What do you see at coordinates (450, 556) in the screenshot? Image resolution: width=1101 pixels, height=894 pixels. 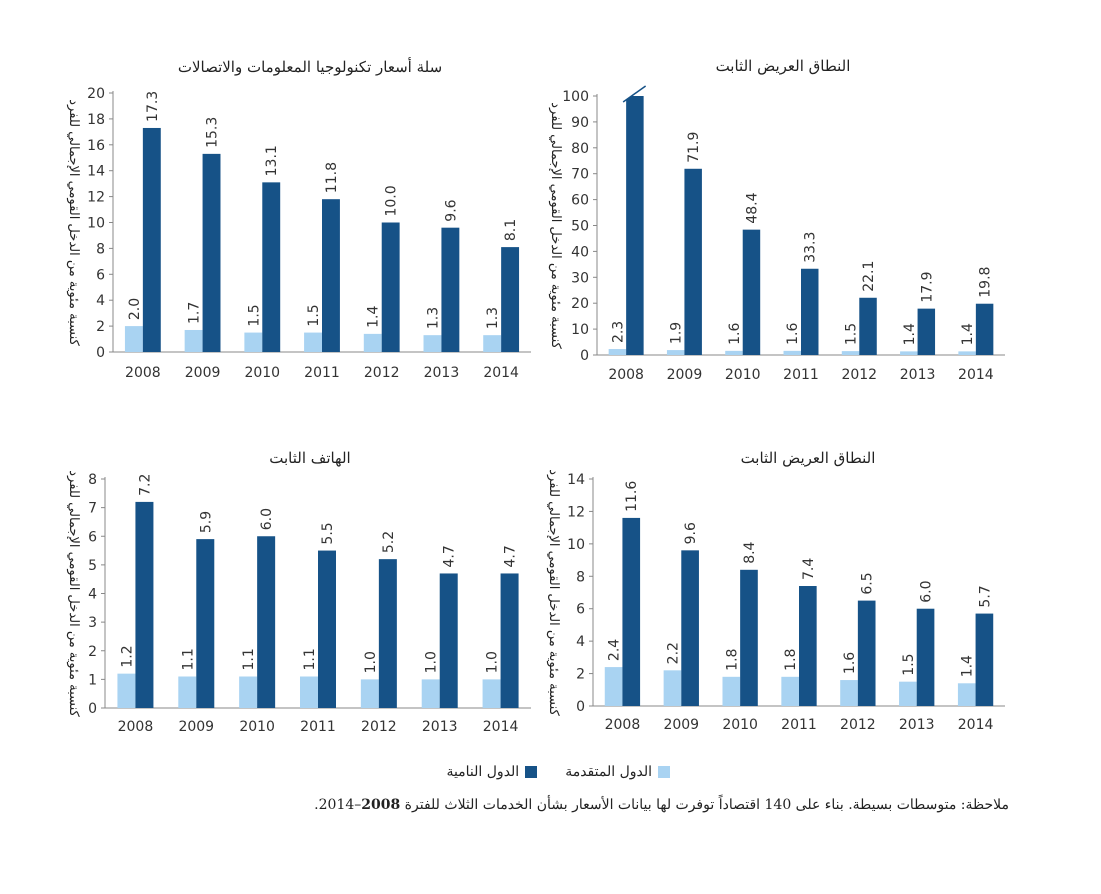 I see `data-label-developing: 4.7` at bounding box center [450, 556].